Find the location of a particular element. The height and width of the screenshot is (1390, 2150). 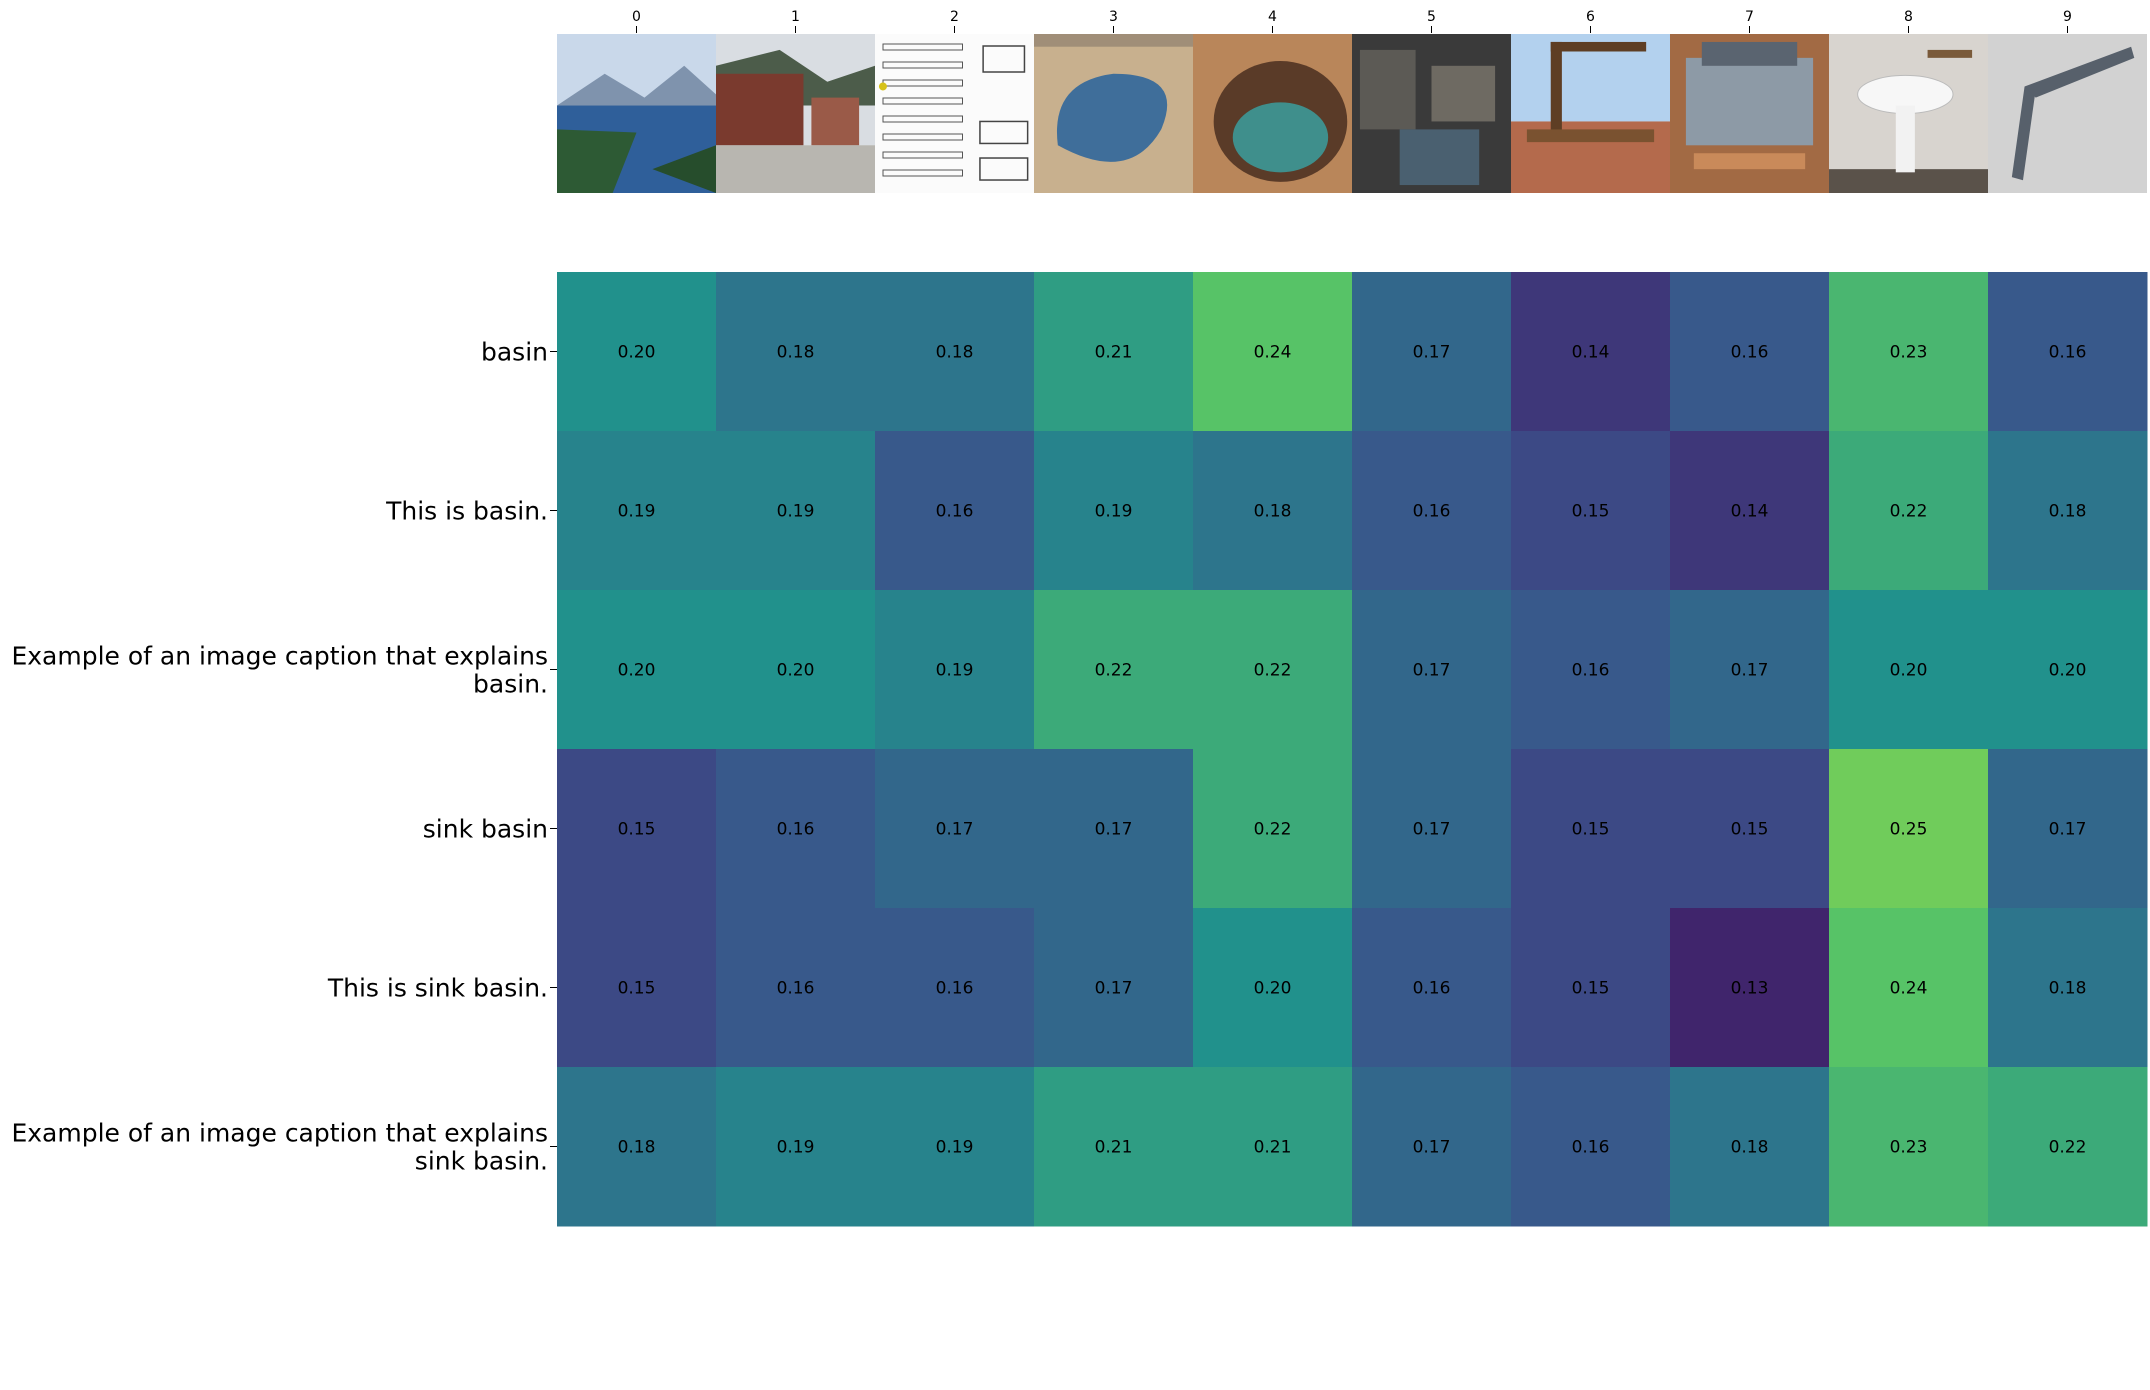

cell-value-label: 0.24 is located at coordinates (1909, 989).